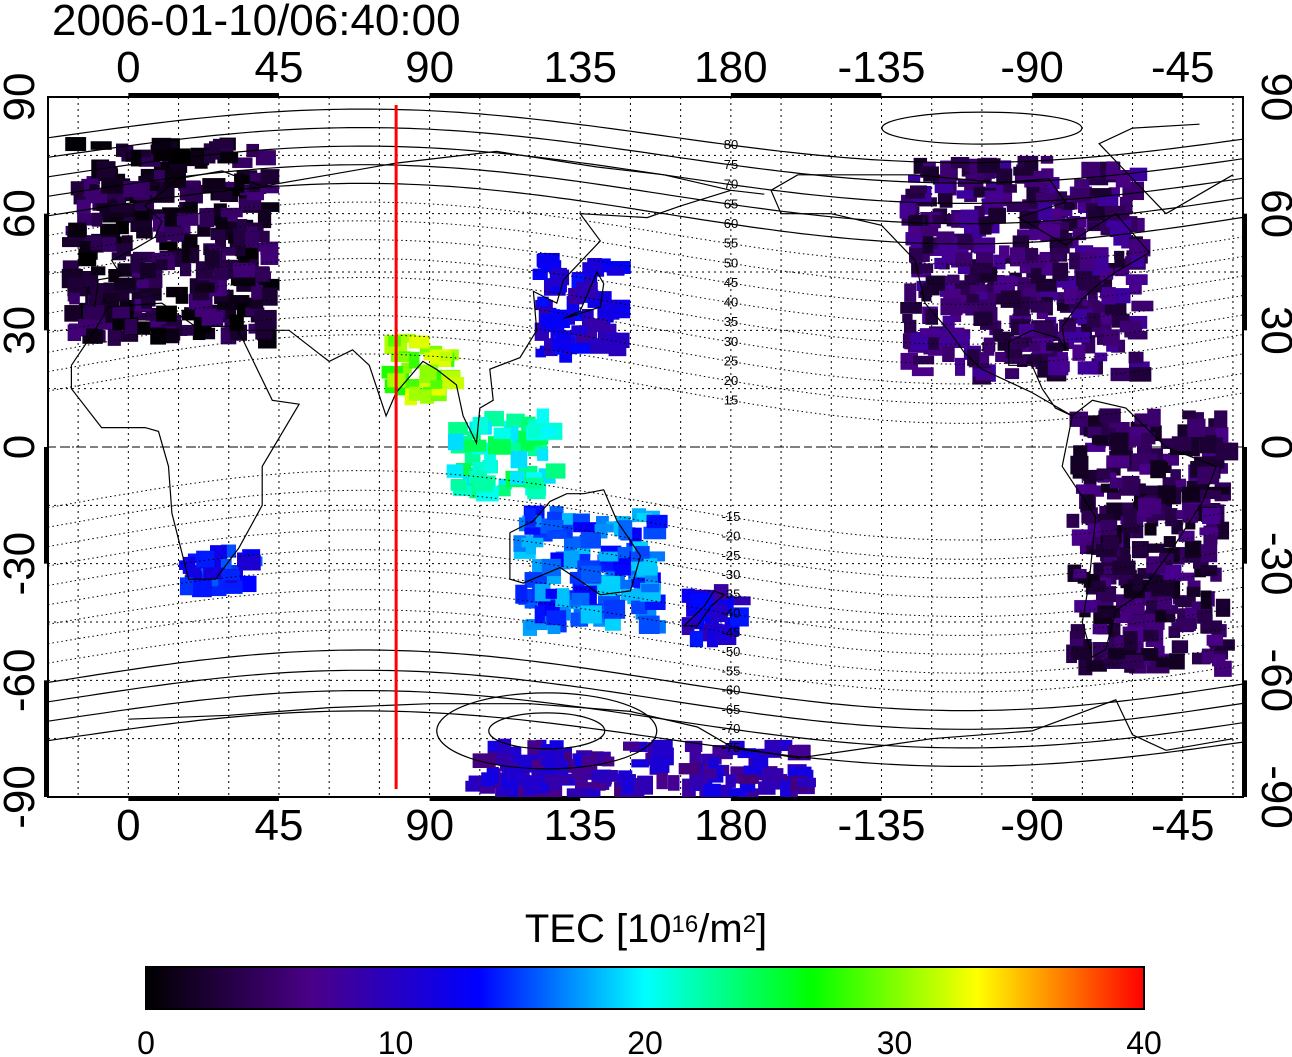  I want to click on bottom-lon-tick: -135, so click(881, 825).